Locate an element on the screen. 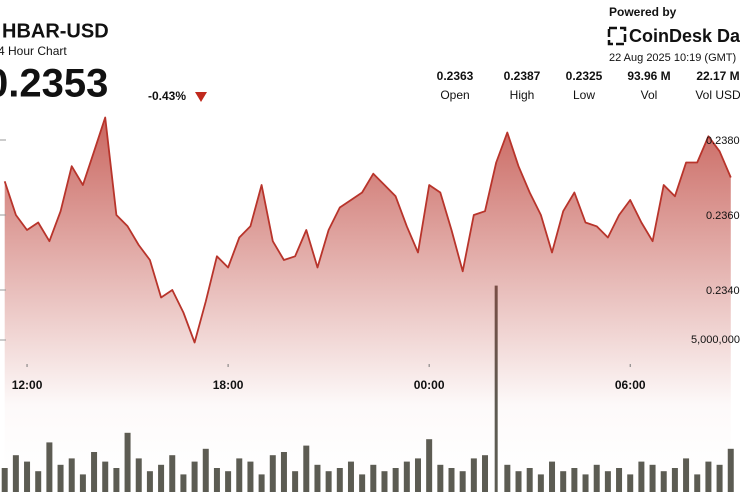  down-arrow is located at coordinates (201, 97).